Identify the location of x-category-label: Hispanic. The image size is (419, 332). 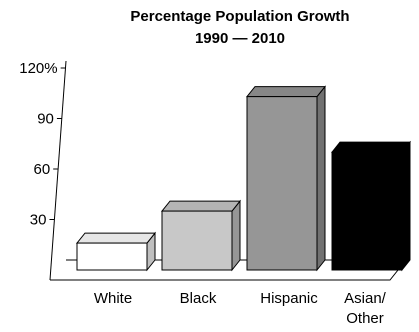
(289, 298).